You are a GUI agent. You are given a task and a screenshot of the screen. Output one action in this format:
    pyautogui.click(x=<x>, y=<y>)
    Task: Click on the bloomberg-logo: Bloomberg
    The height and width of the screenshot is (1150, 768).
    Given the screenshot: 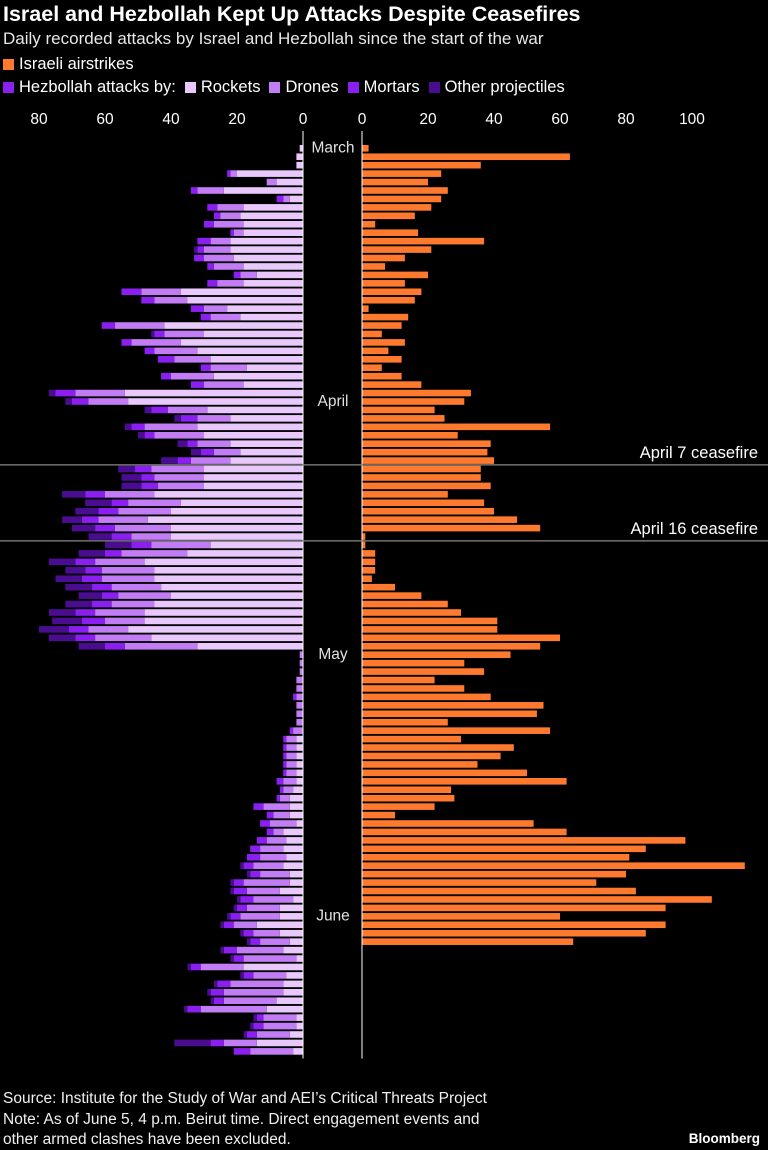 What is the action you would take?
    pyautogui.click(x=724, y=1138)
    